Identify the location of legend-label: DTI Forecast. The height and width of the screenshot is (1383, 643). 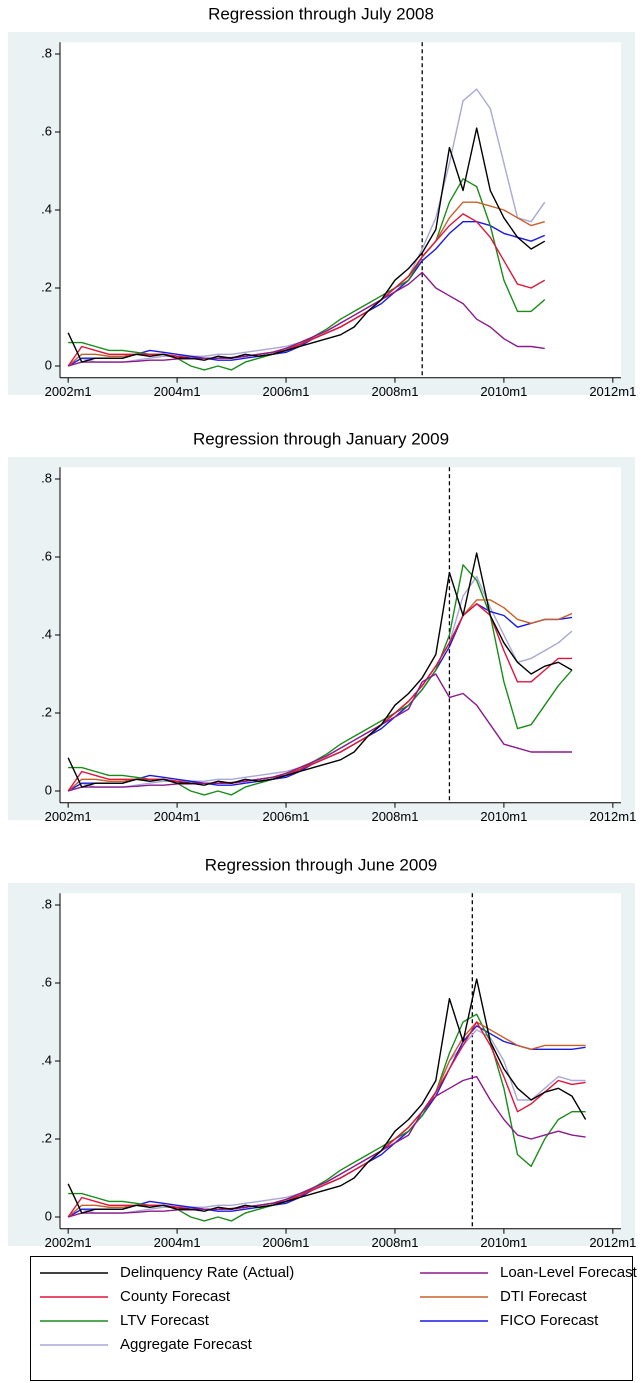
(544, 1296).